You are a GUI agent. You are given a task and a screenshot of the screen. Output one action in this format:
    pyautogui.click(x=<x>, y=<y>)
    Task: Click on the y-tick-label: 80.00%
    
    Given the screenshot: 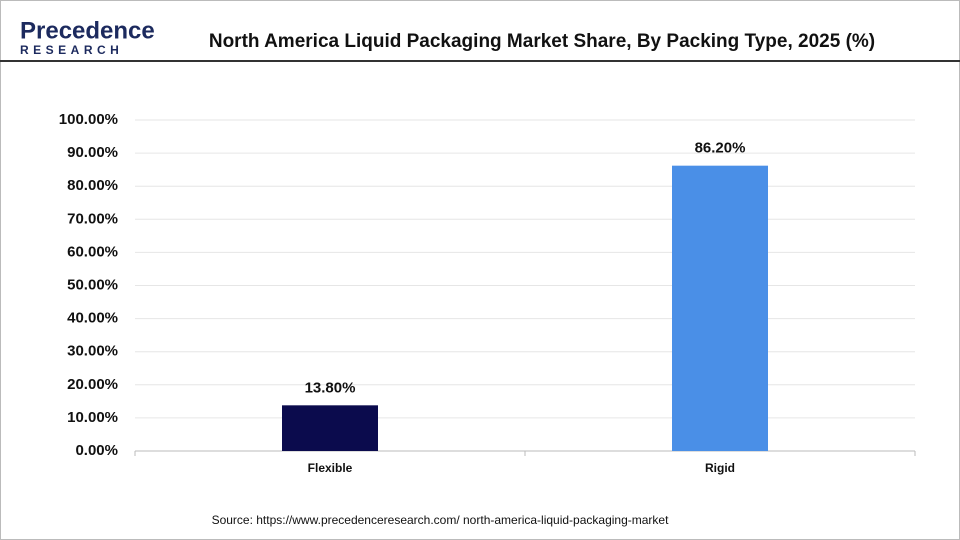 What is the action you would take?
    pyautogui.click(x=92, y=185)
    